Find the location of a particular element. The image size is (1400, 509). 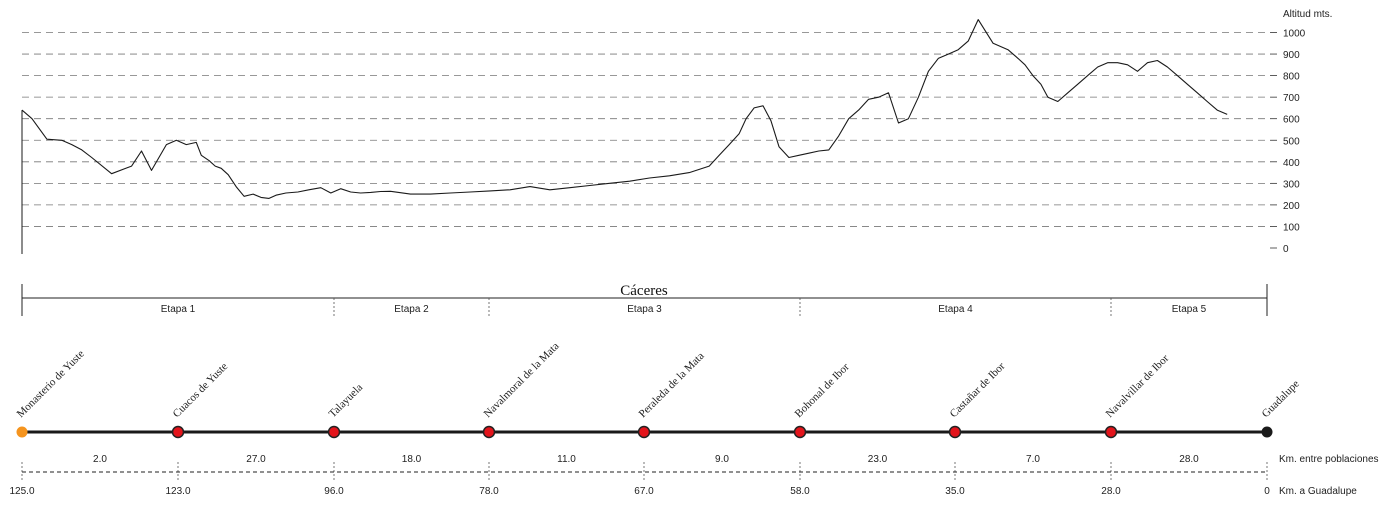

segment-distance: 23.0 is located at coordinates (878, 459).